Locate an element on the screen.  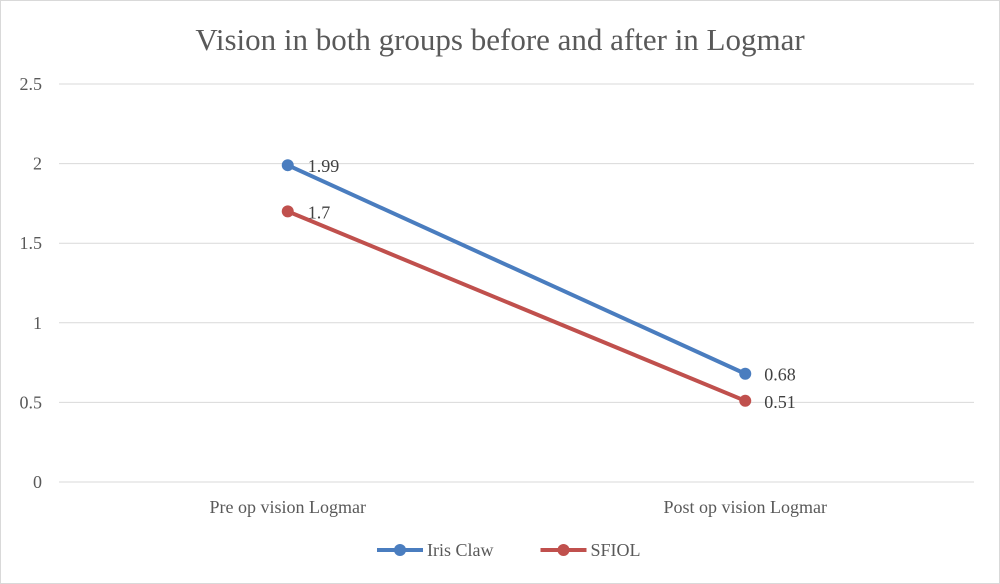
y-tick-label: 0.5 is located at coordinates (31, 402).